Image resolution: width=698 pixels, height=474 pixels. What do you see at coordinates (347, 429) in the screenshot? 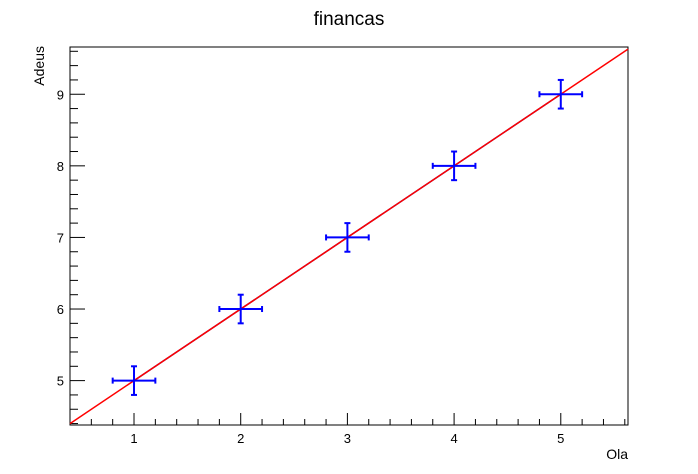
I see `x-axis: 1 2 3 4 5` at bounding box center [347, 429].